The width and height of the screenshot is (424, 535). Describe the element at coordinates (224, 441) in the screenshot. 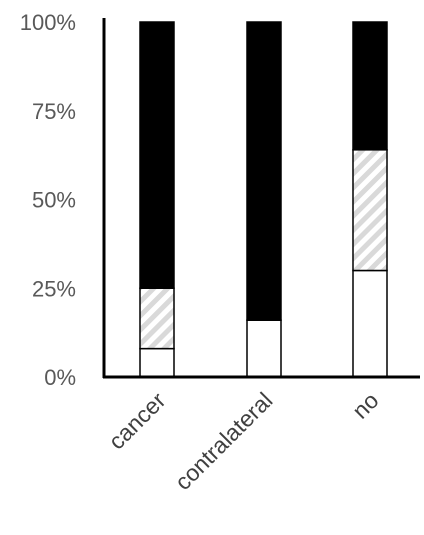

I see `x-category-label: contralateral` at that location.